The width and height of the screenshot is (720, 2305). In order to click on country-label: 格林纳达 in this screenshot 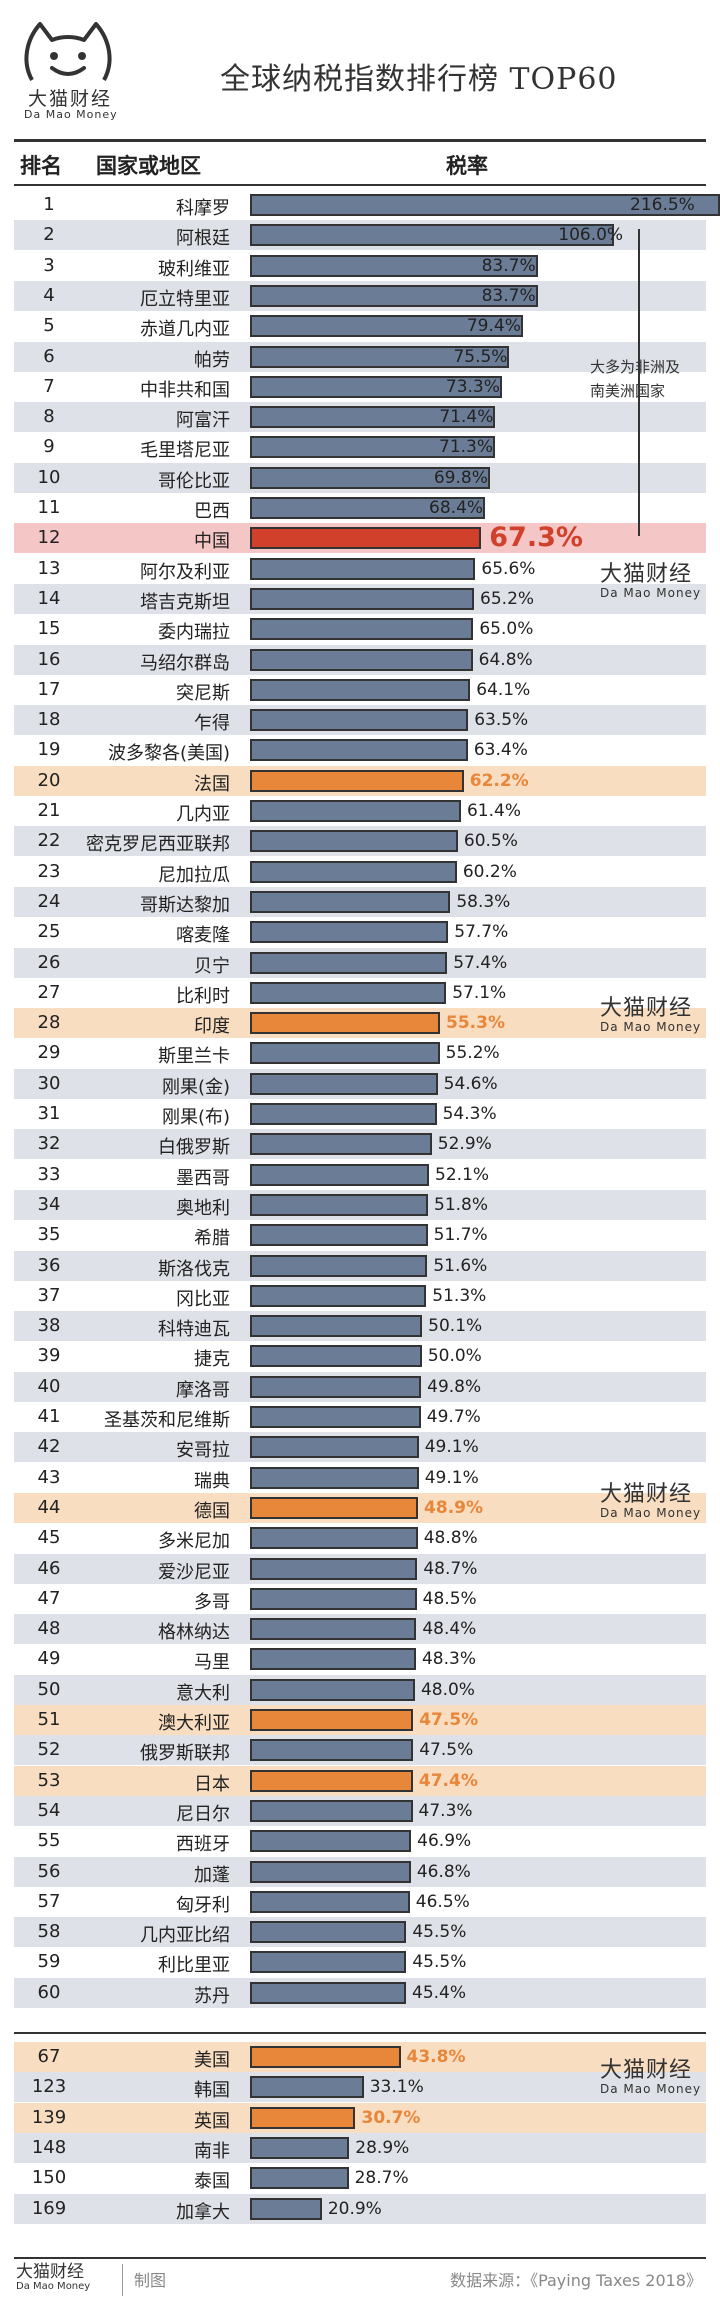, I will do `click(194, 1633)`.